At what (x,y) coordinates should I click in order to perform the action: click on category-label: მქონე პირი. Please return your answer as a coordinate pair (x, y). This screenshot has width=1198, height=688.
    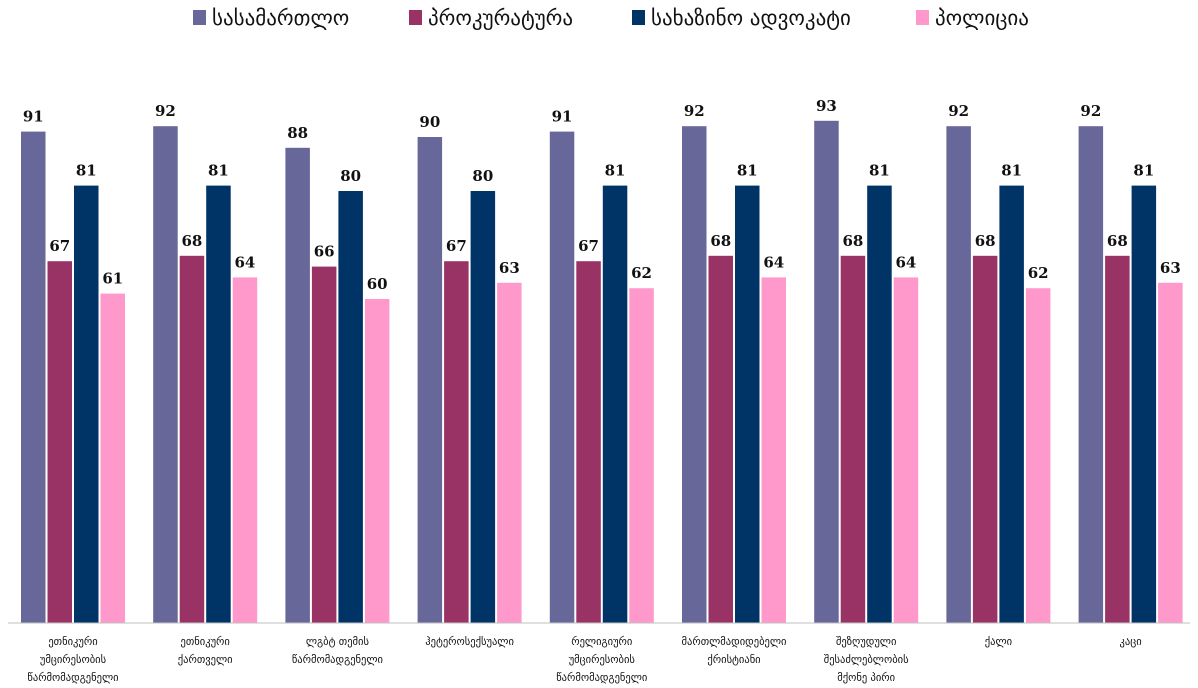
    Looking at the image, I should click on (866, 678).